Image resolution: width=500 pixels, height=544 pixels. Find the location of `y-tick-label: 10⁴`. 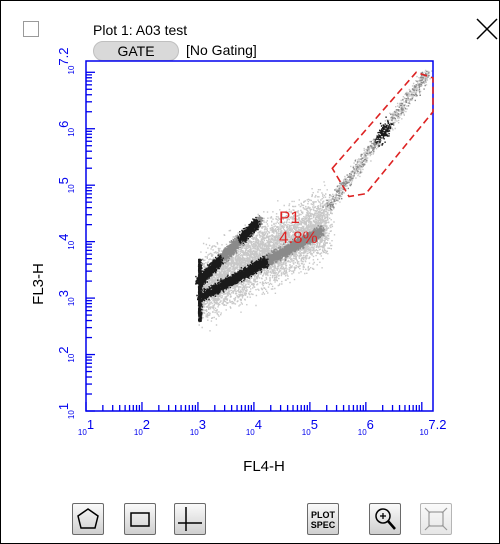

y-tick-label: 10⁴ is located at coordinates (66, 242).